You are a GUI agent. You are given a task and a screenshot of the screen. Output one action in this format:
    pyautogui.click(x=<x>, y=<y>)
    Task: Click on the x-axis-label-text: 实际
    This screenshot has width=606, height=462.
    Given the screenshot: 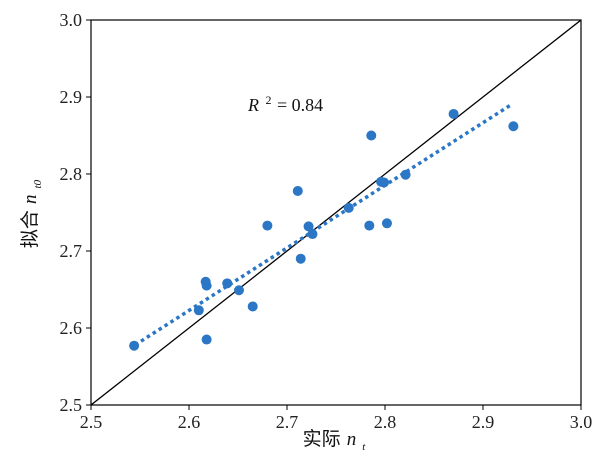 What is the action you would take?
    pyautogui.click(x=322, y=439)
    